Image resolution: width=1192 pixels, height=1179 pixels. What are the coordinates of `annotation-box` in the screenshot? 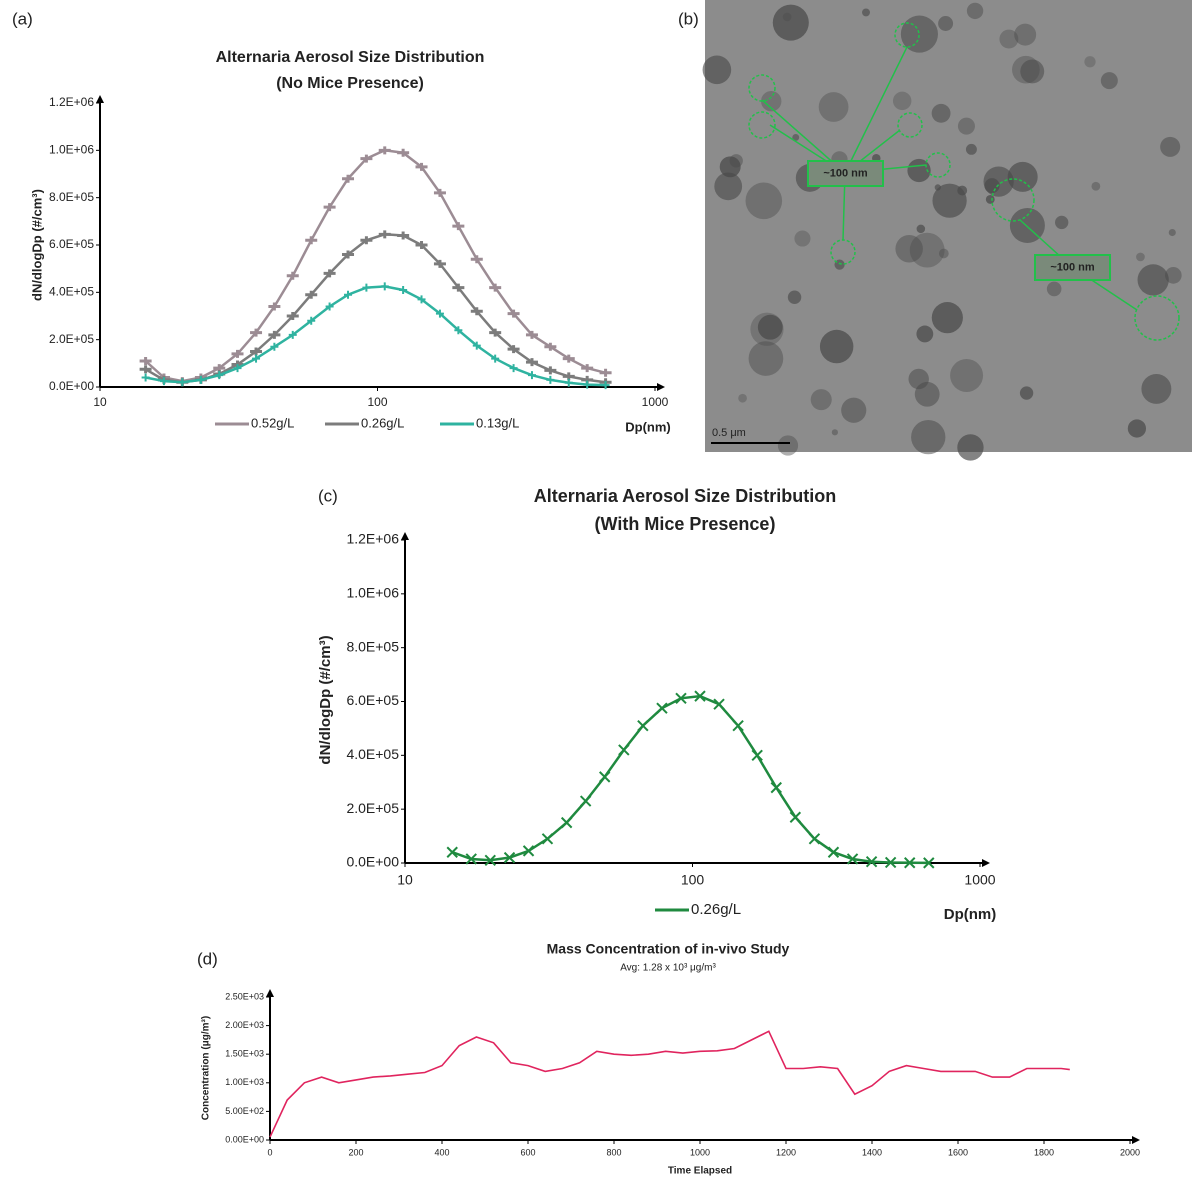 It's located at (1072, 267).